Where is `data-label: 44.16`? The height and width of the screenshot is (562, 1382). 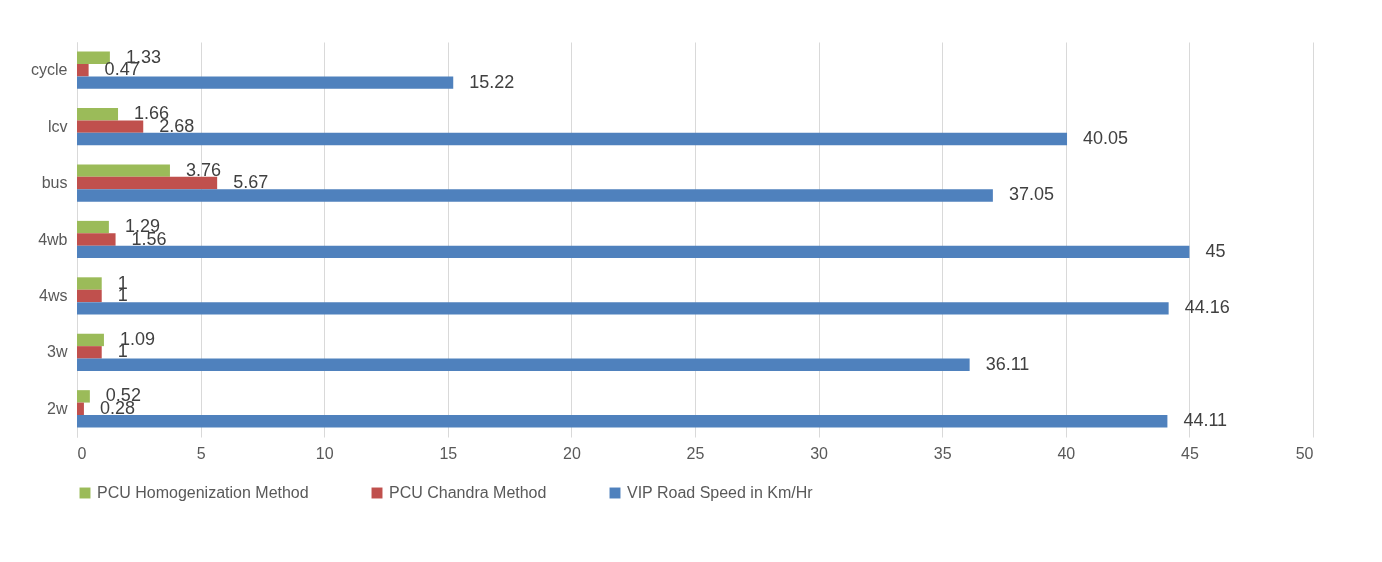 data-label: 44.16 is located at coordinates (1207, 307).